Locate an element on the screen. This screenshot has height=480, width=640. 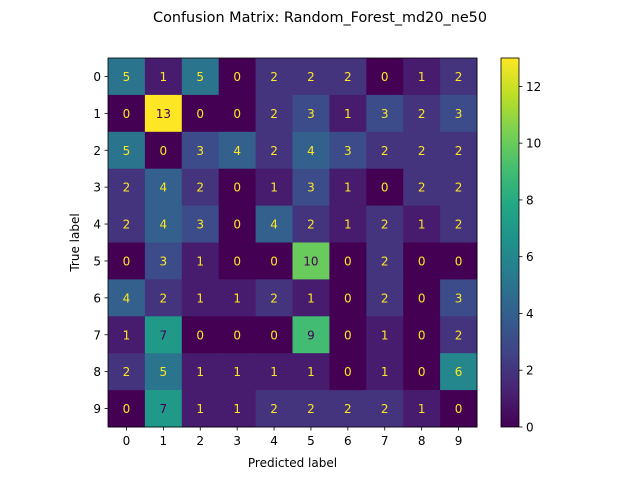
colorbar-tick-label: 8 is located at coordinates (530, 200).